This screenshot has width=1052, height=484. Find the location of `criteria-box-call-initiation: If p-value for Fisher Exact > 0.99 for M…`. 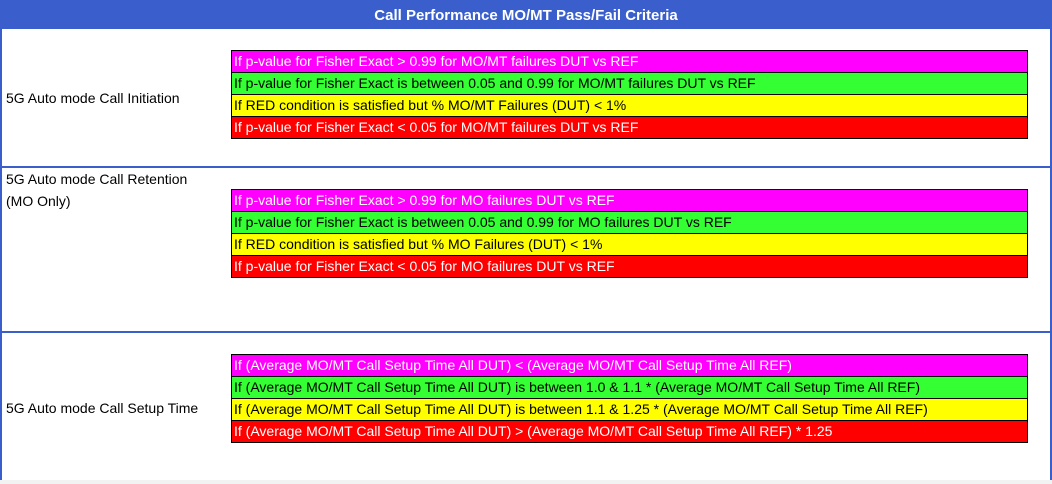

criteria-box-call-initiation: If p-value for Fisher Exact > 0.99 for M… is located at coordinates (629, 94).